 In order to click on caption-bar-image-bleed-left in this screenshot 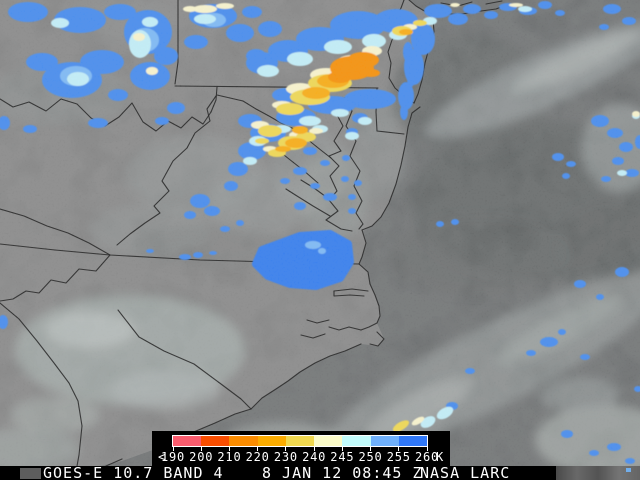, I will do `click(30, 473)`.